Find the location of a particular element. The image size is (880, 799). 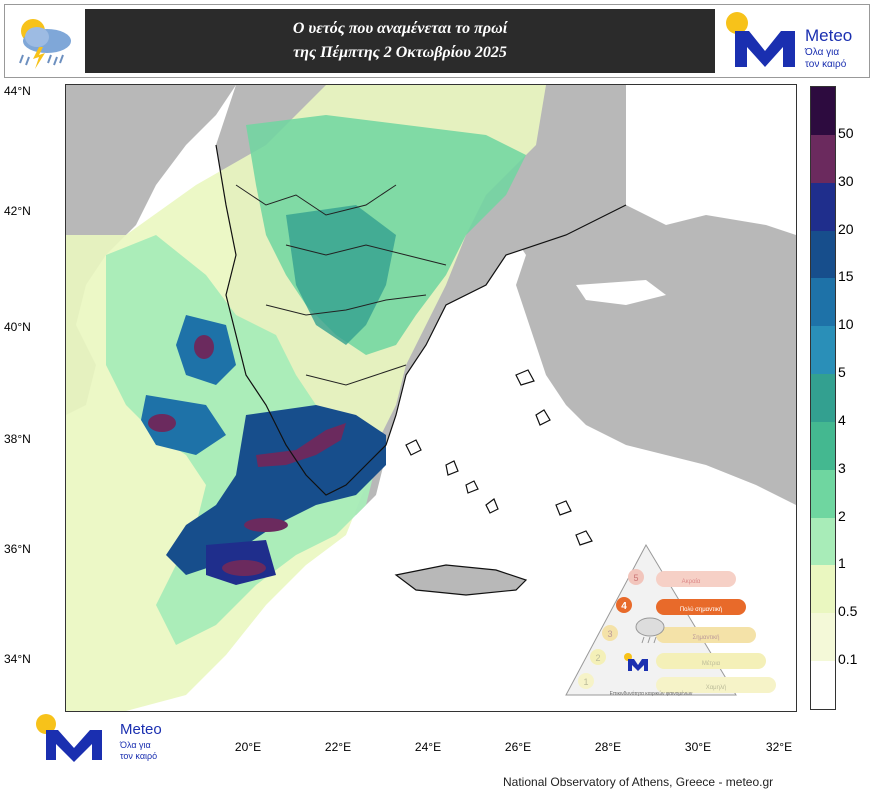

rain-cloud-icon is located at coordinates (44, 42).